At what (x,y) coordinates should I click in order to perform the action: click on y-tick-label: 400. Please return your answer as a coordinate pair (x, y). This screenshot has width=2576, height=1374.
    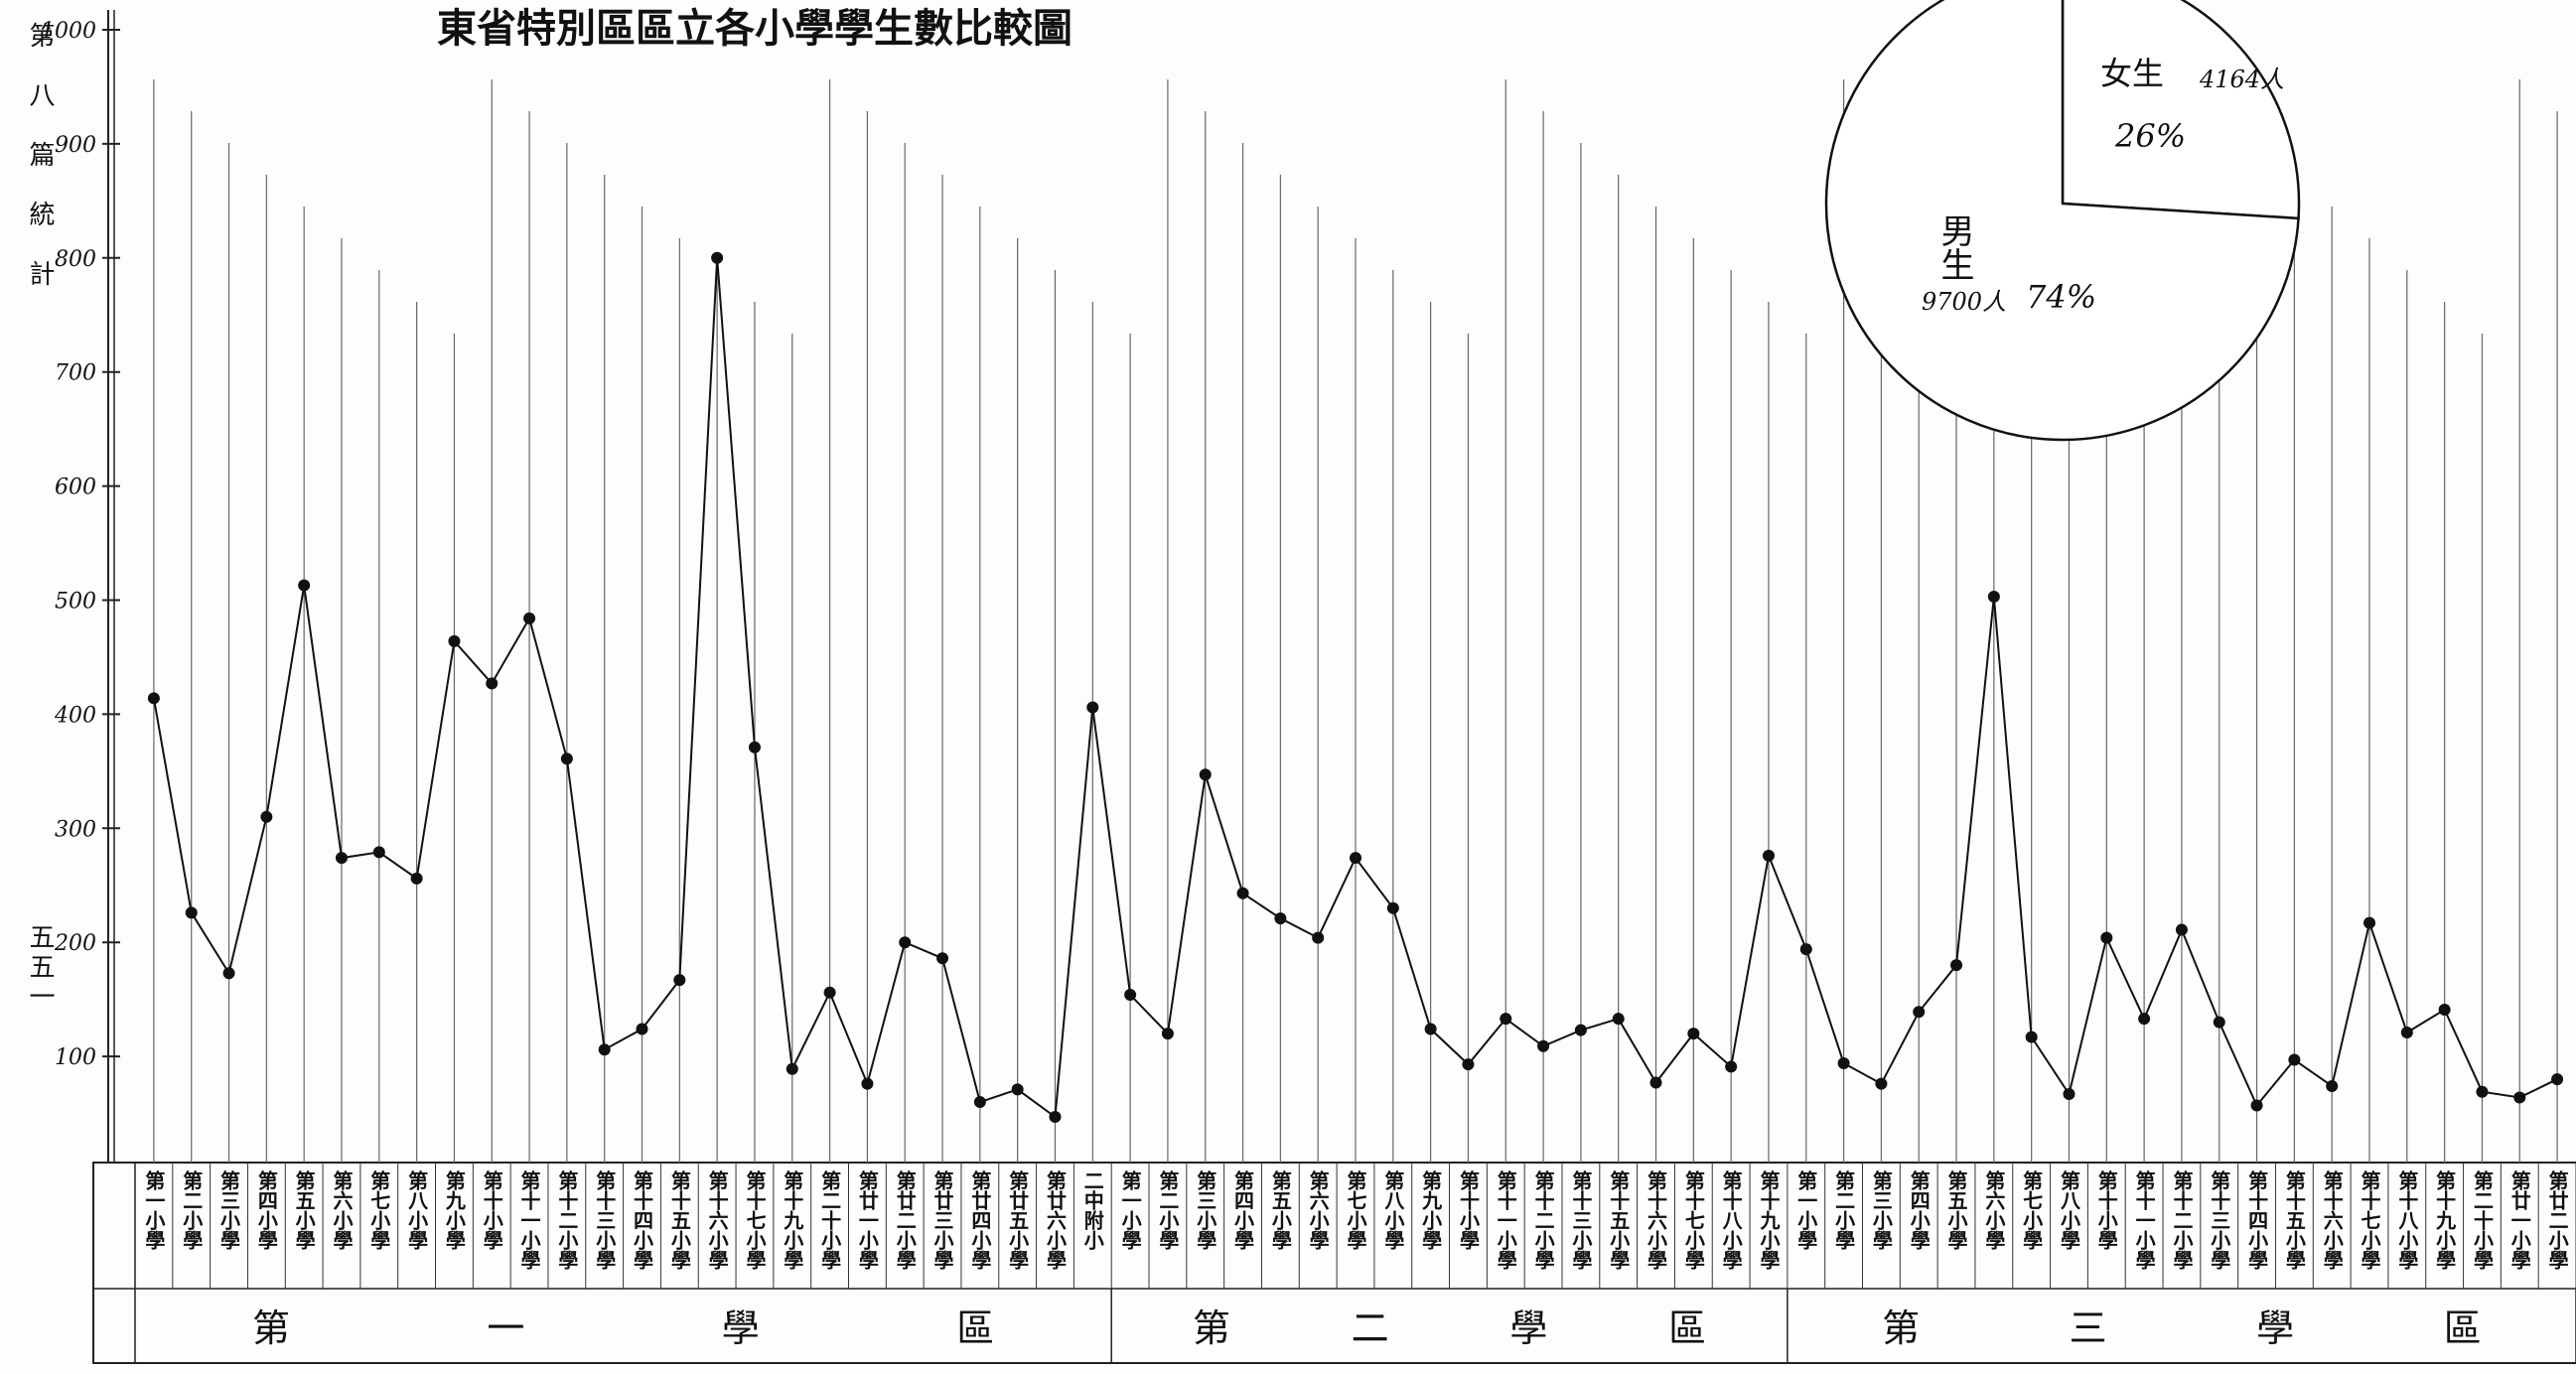
    Looking at the image, I should click on (75, 715).